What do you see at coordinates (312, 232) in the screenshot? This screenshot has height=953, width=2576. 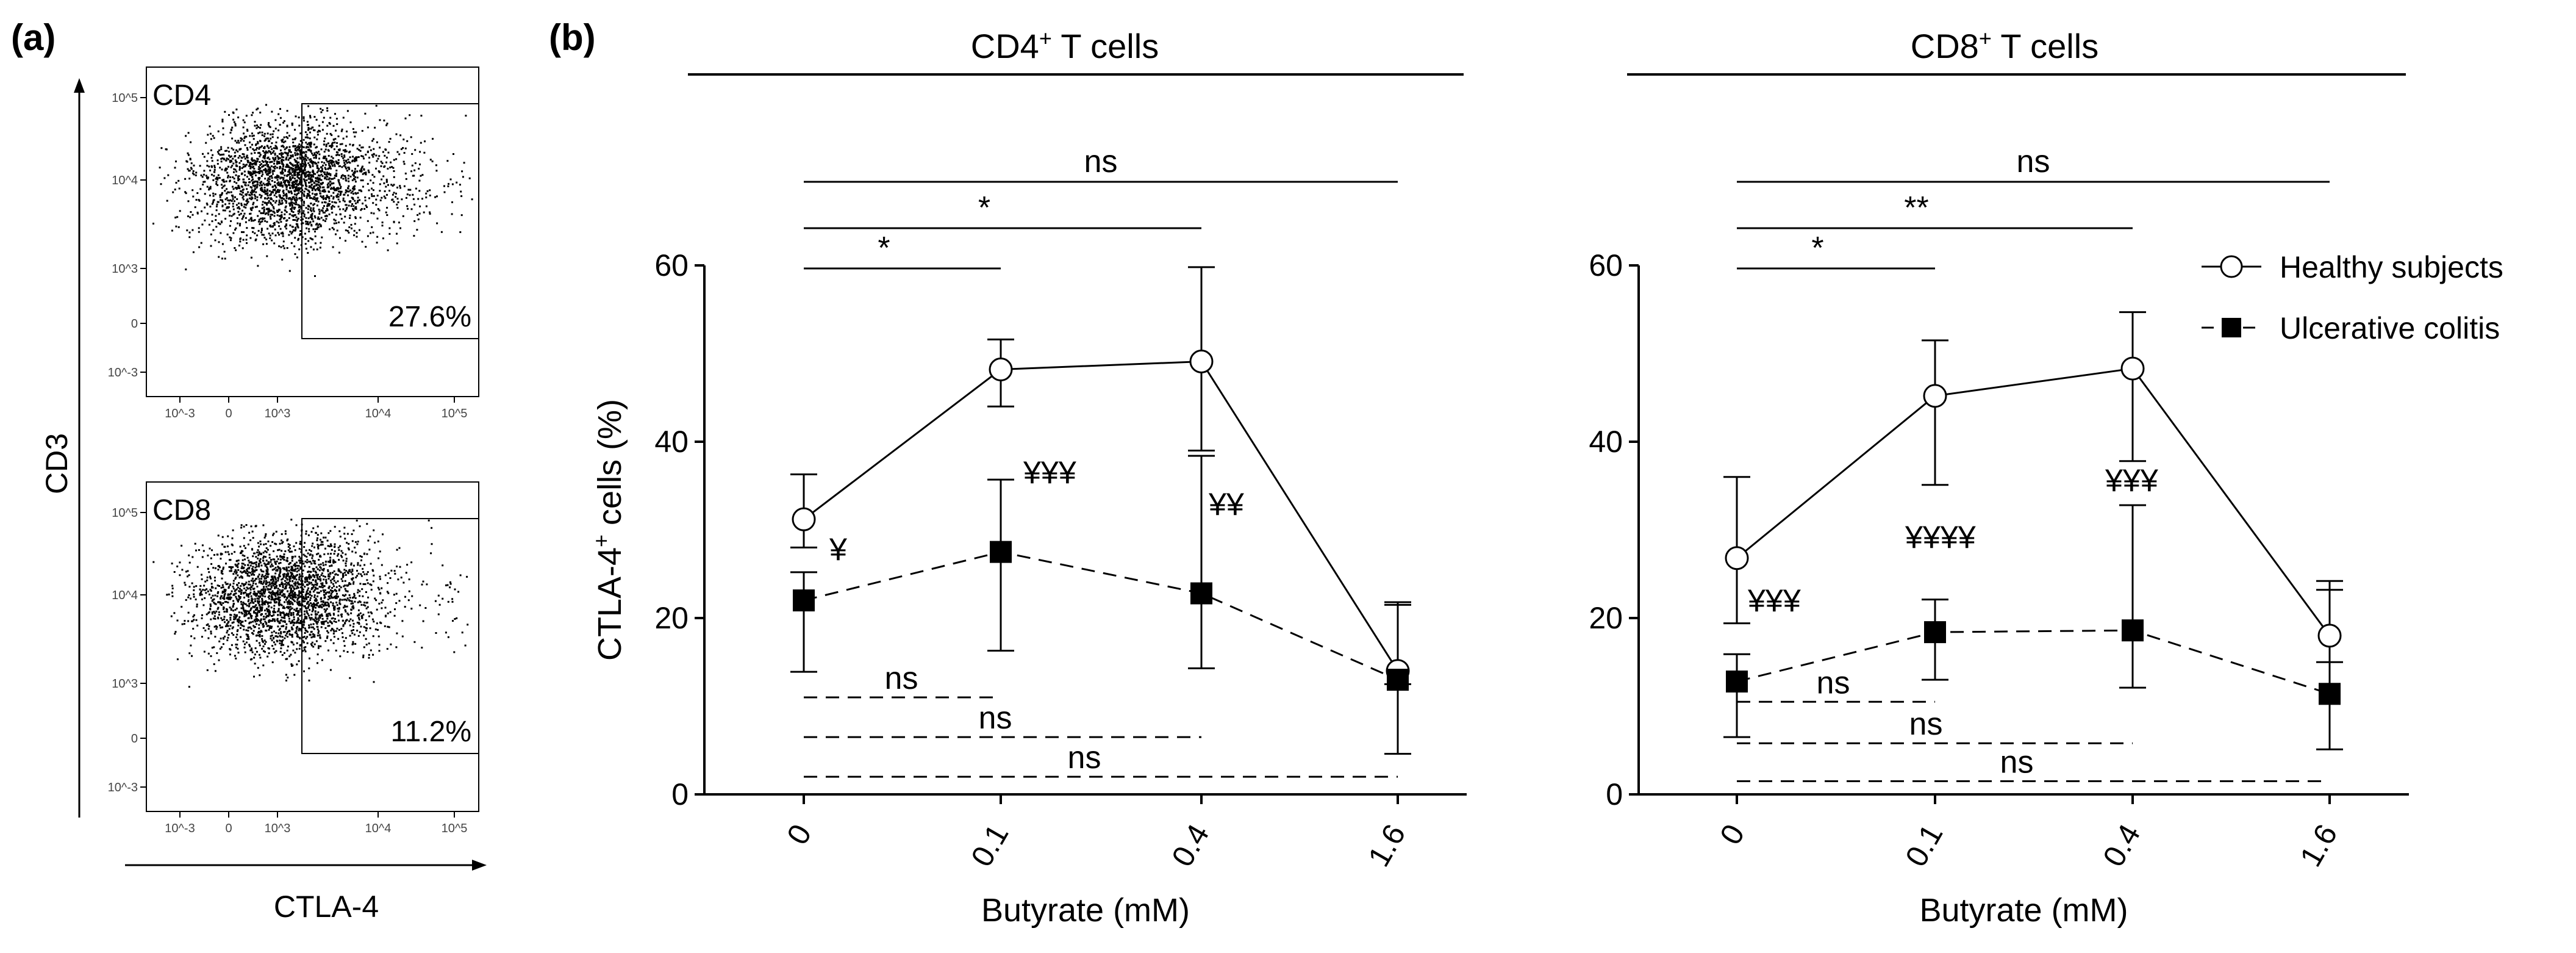 I see `flow-plot-frame` at bounding box center [312, 232].